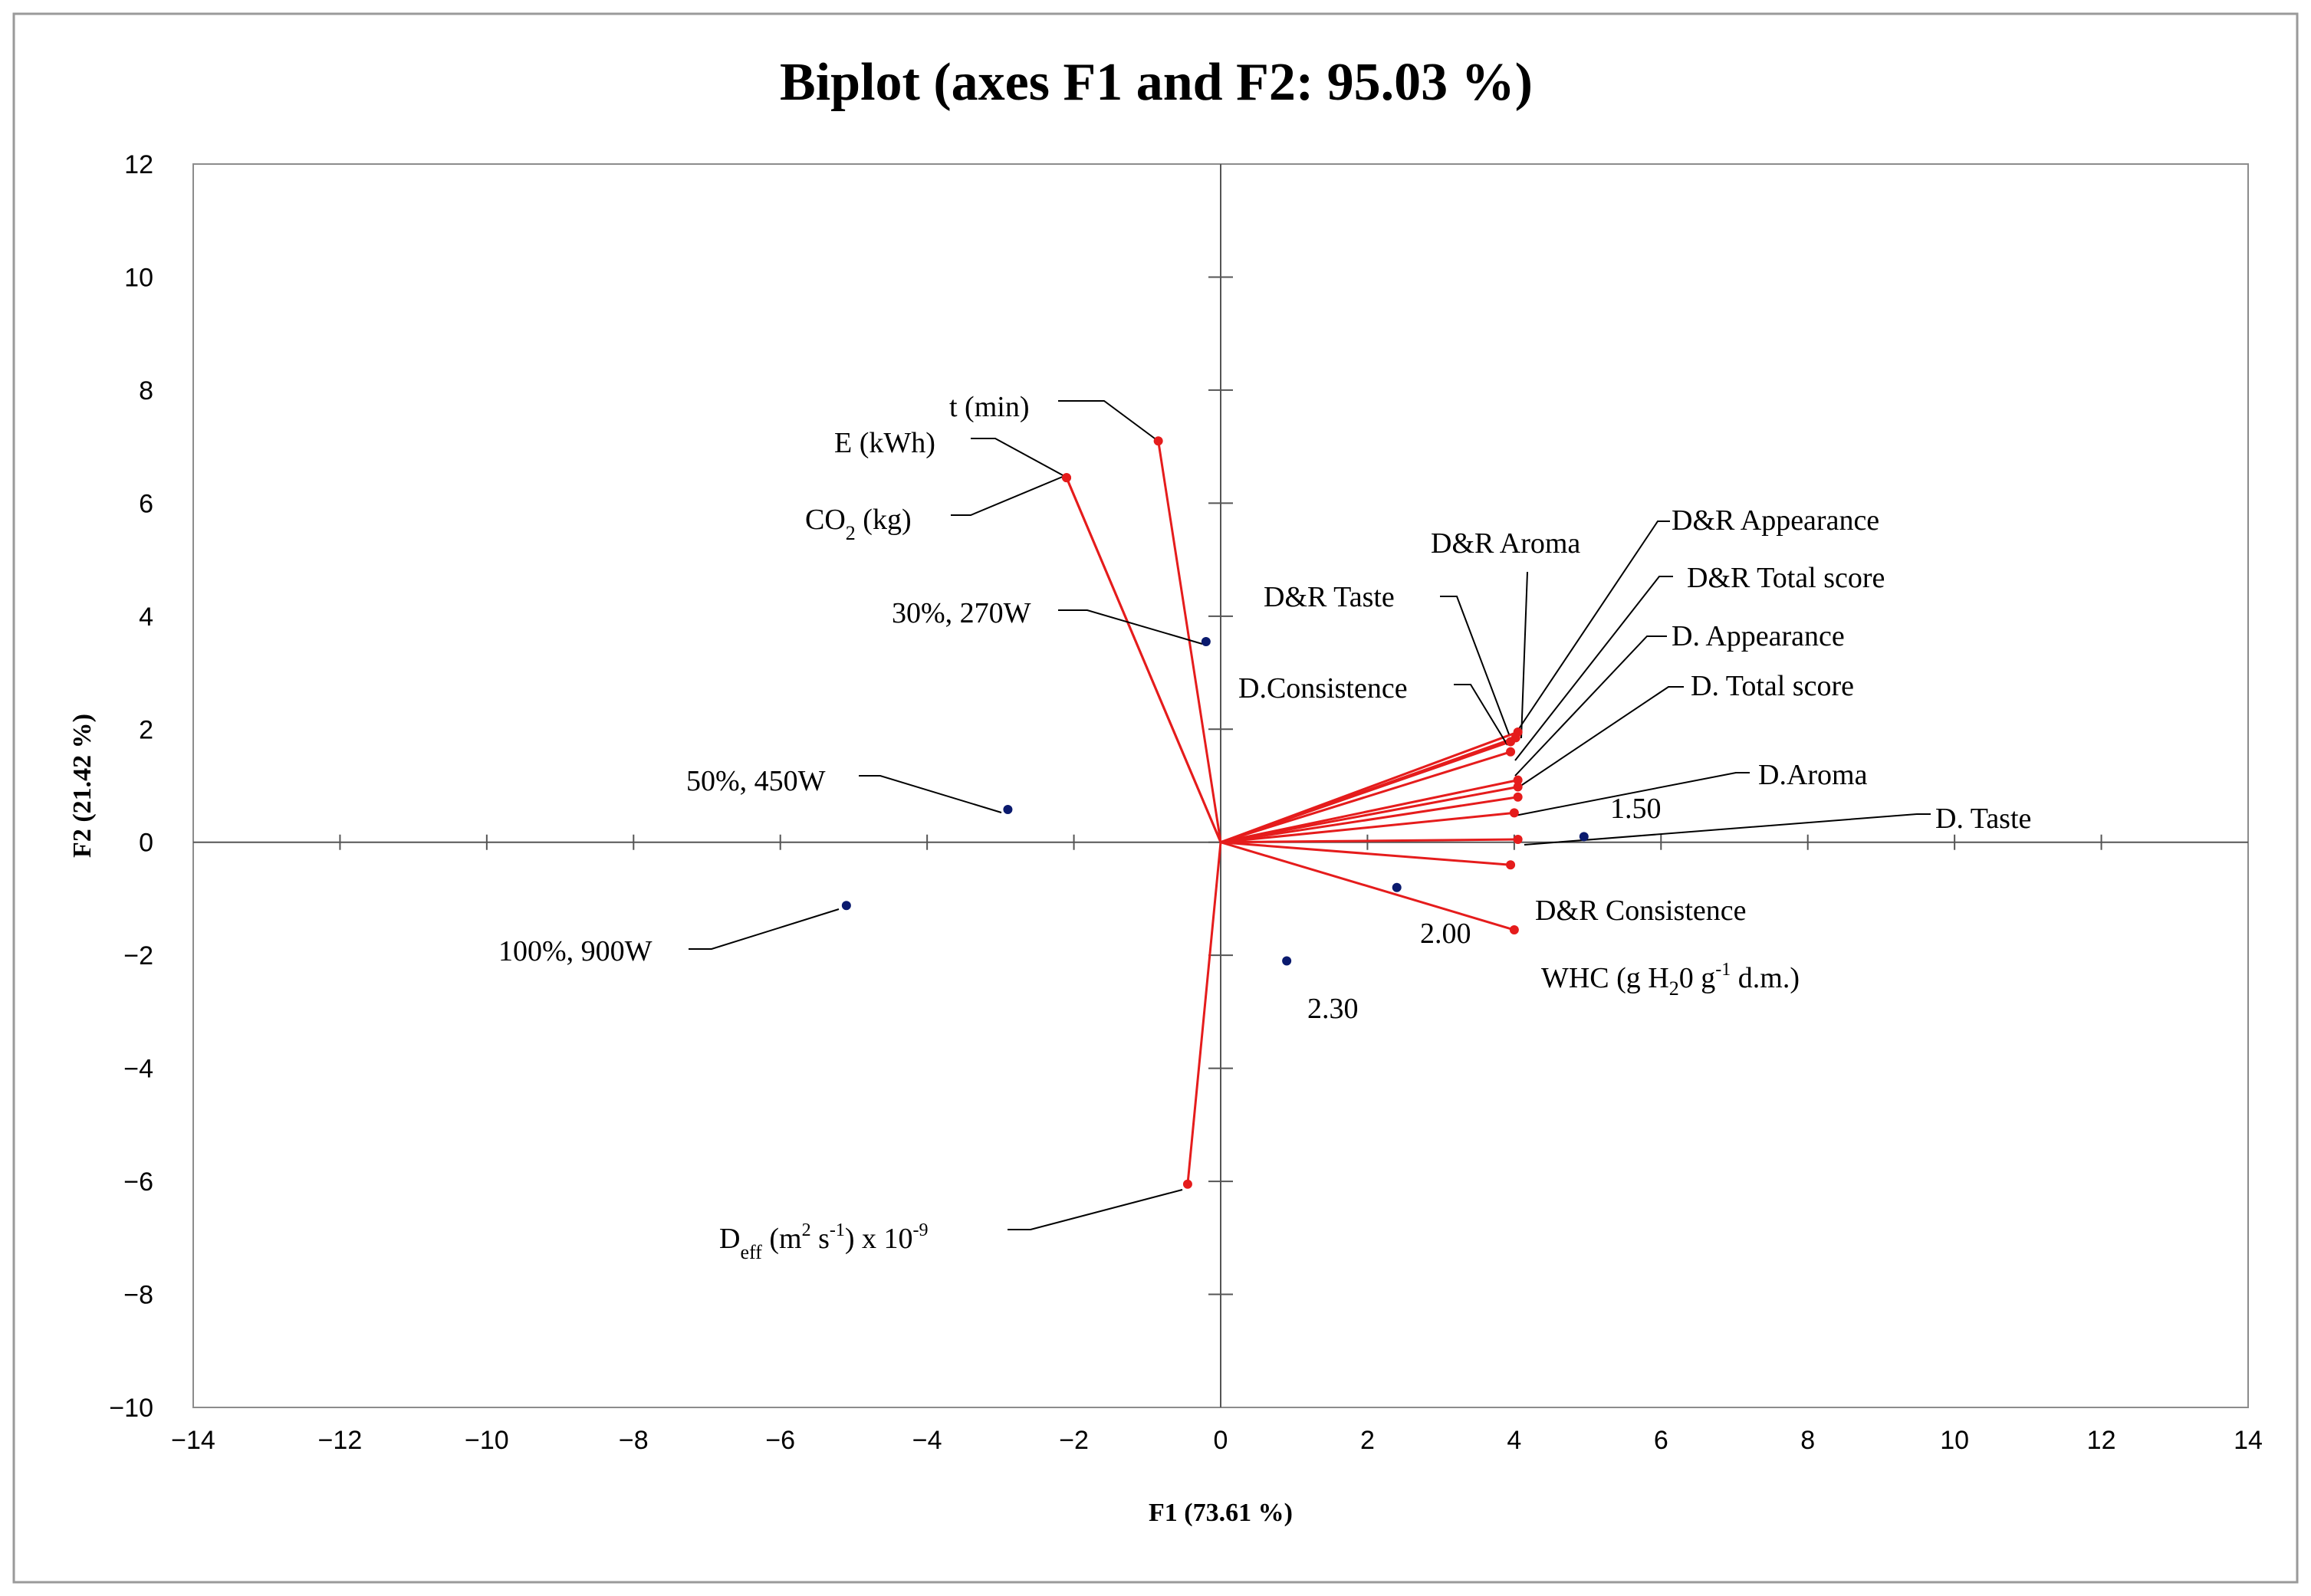 The image size is (2311, 1596). Describe the element at coordinates (138, 1069) in the screenshot. I see `y-tick-label: −4` at that location.